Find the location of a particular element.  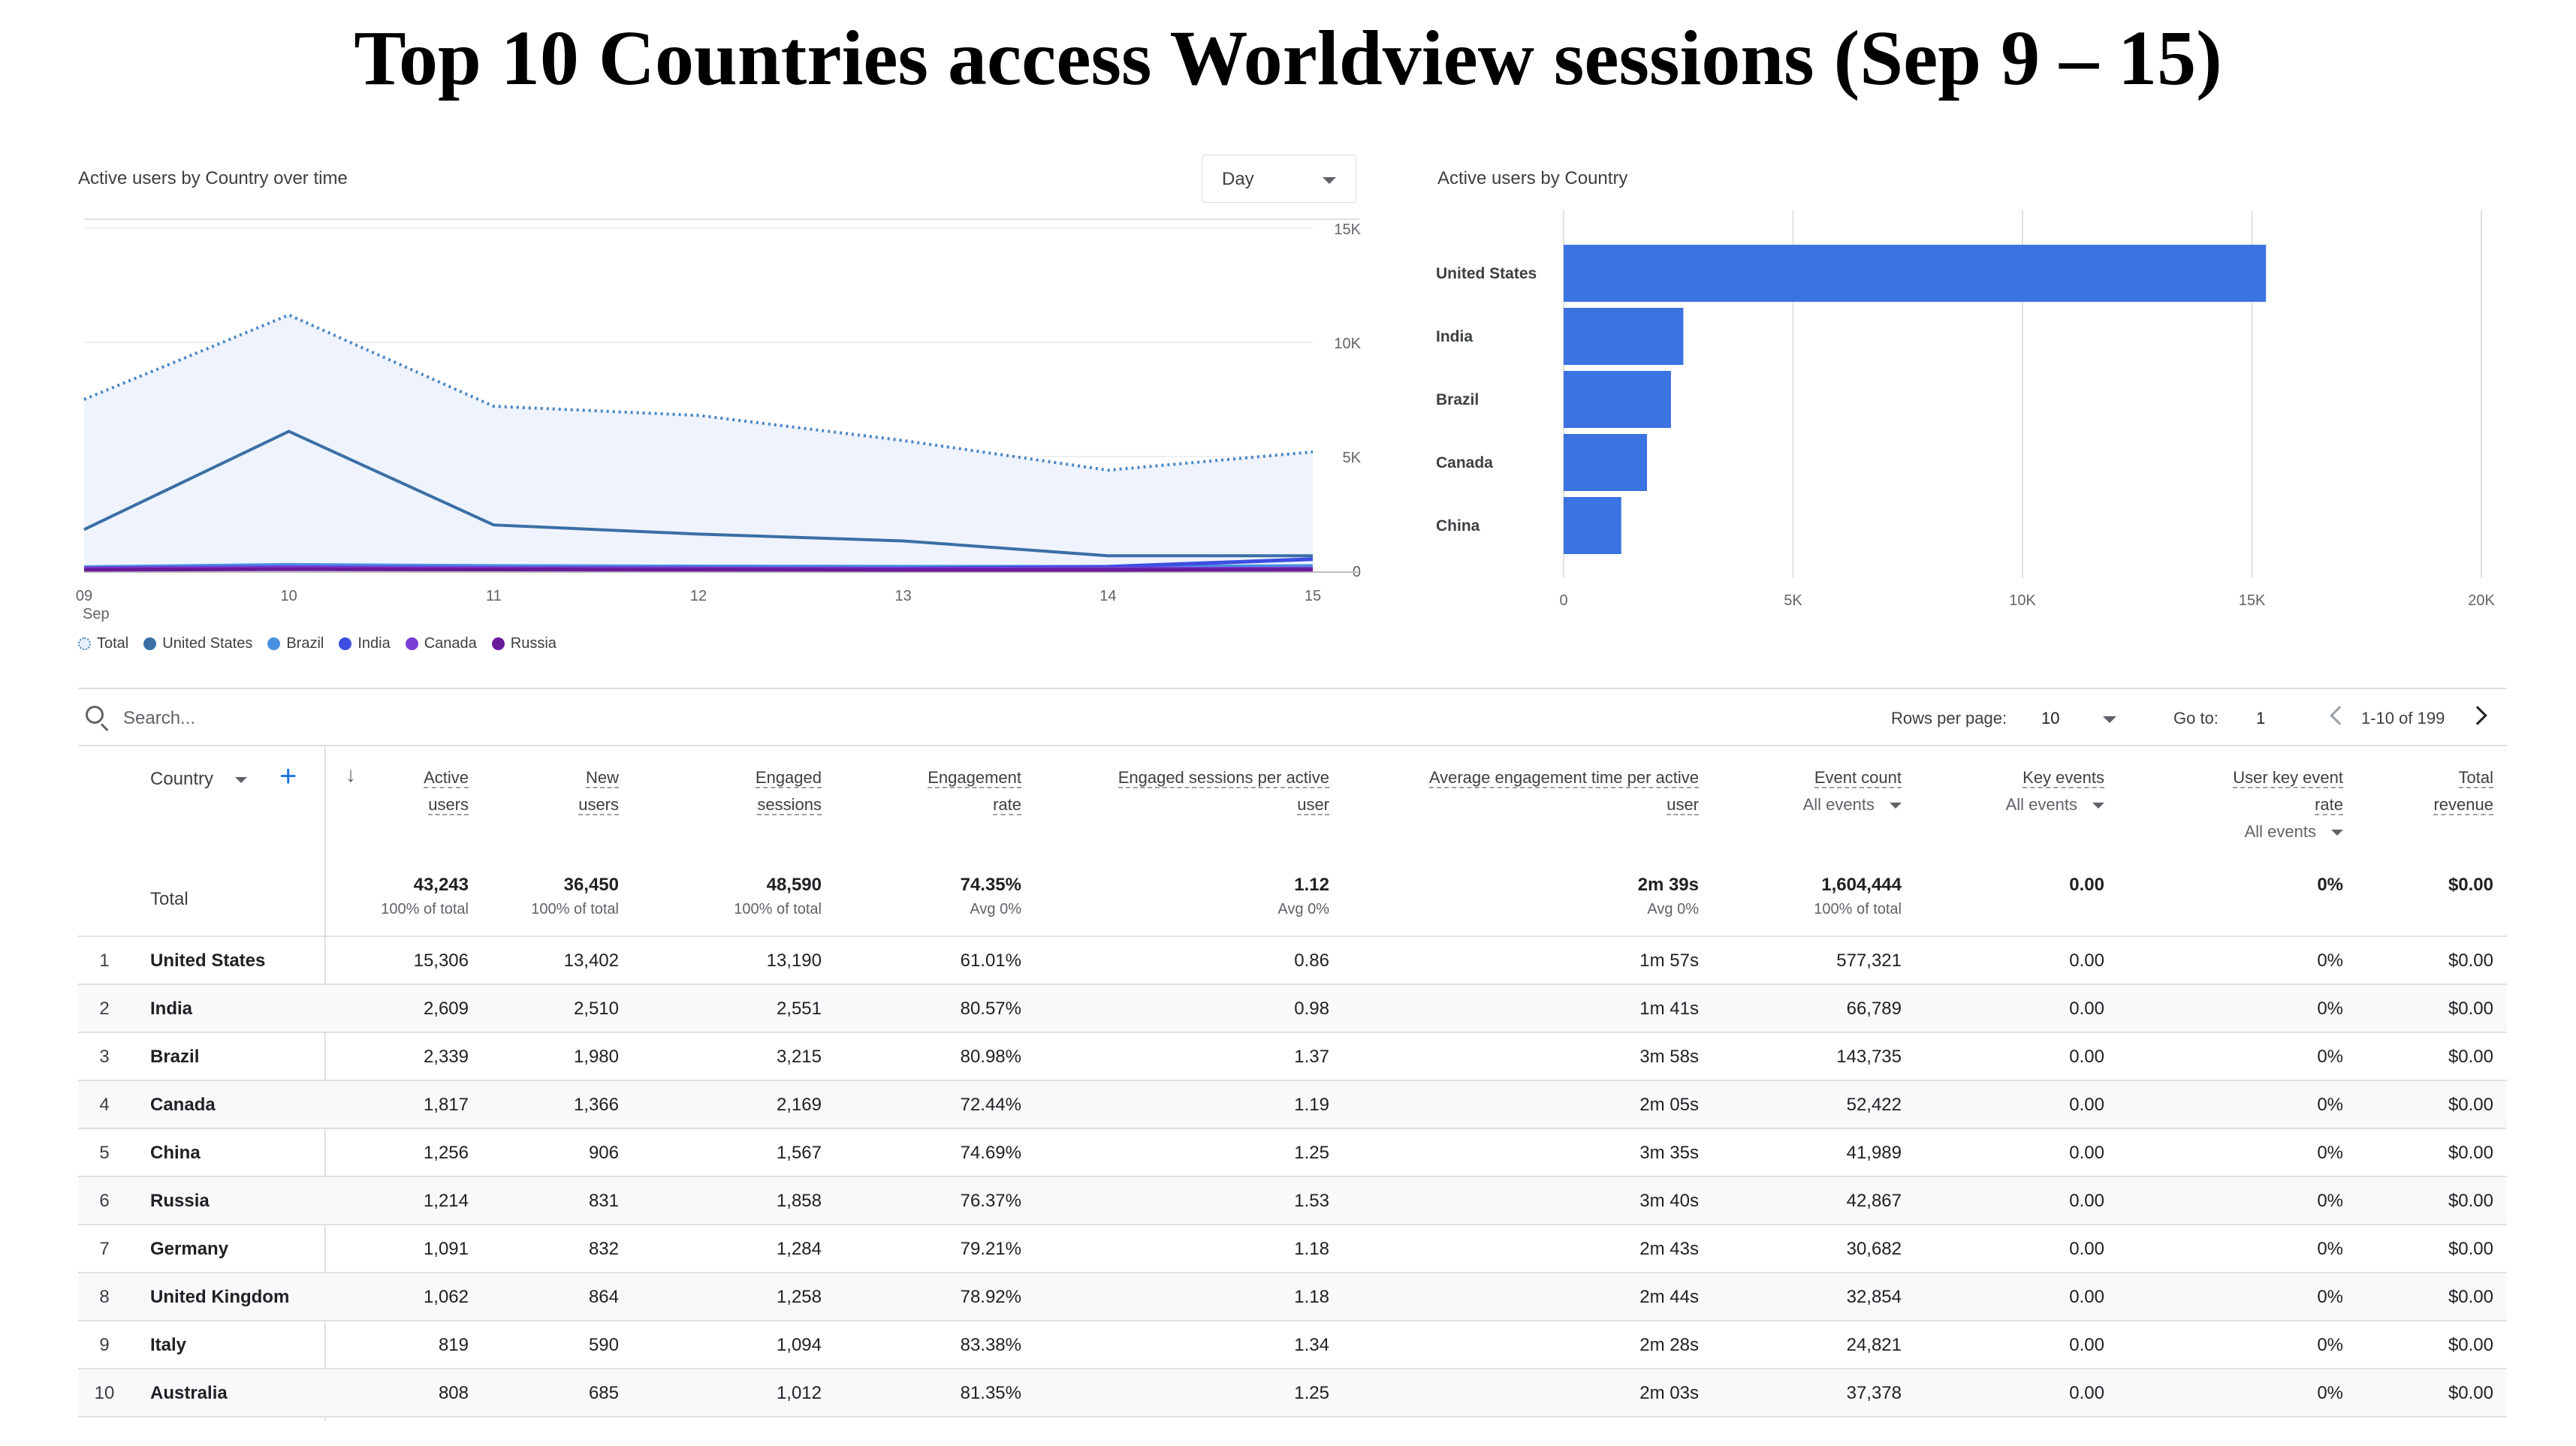

country-name: Australia is located at coordinates (189, 1393).